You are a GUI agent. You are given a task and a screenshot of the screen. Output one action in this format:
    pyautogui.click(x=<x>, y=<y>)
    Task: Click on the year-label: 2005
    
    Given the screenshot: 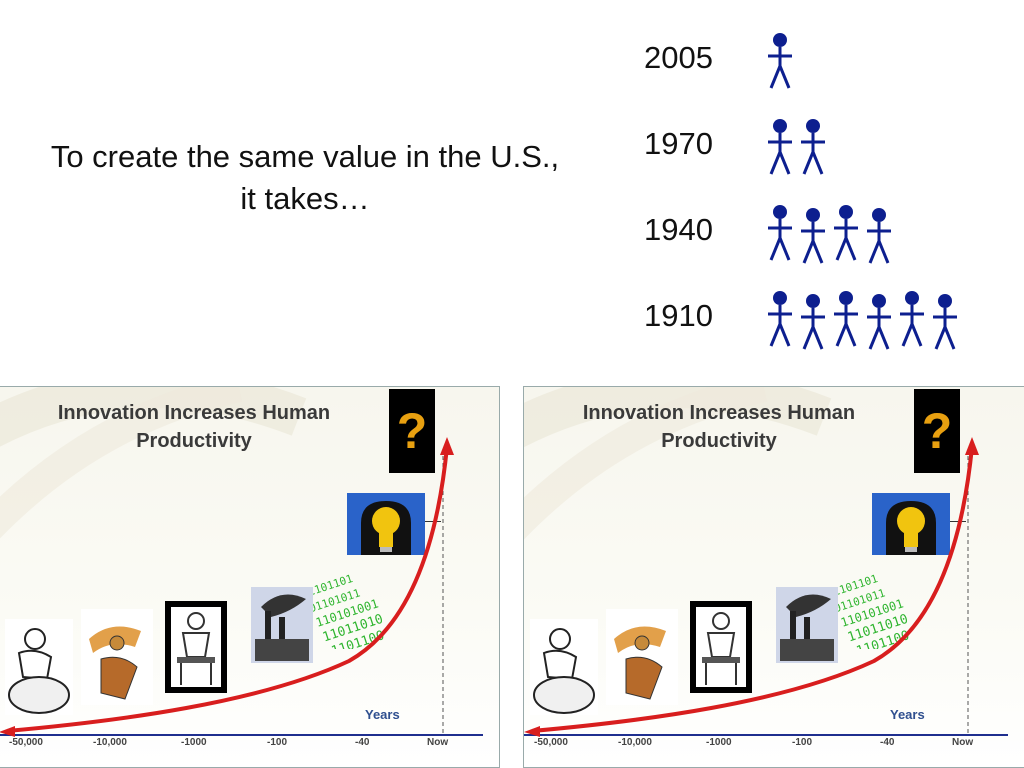 What is the action you would take?
    pyautogui.click(x=678, y=57)
    